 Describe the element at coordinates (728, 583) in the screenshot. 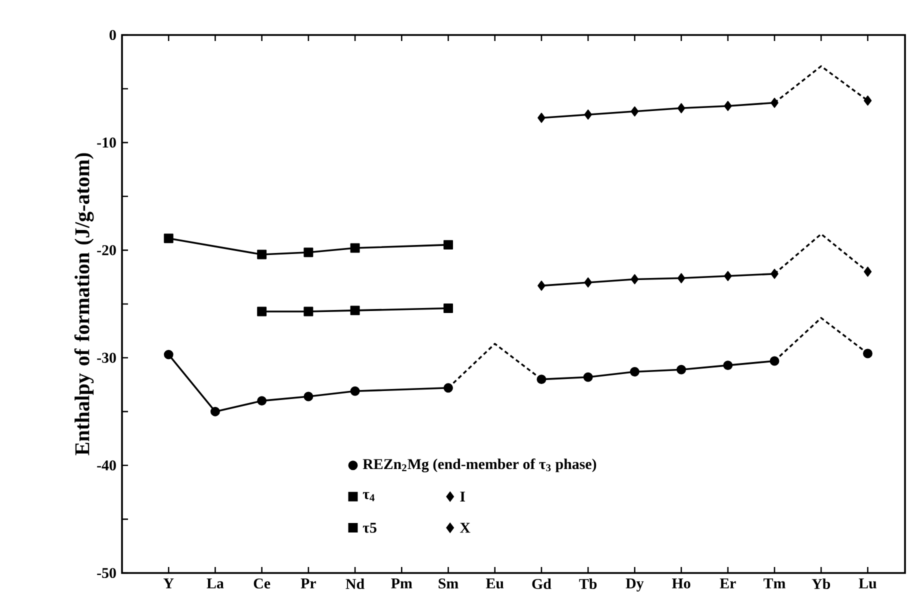

I see `x-tick-label: Er` at that location.